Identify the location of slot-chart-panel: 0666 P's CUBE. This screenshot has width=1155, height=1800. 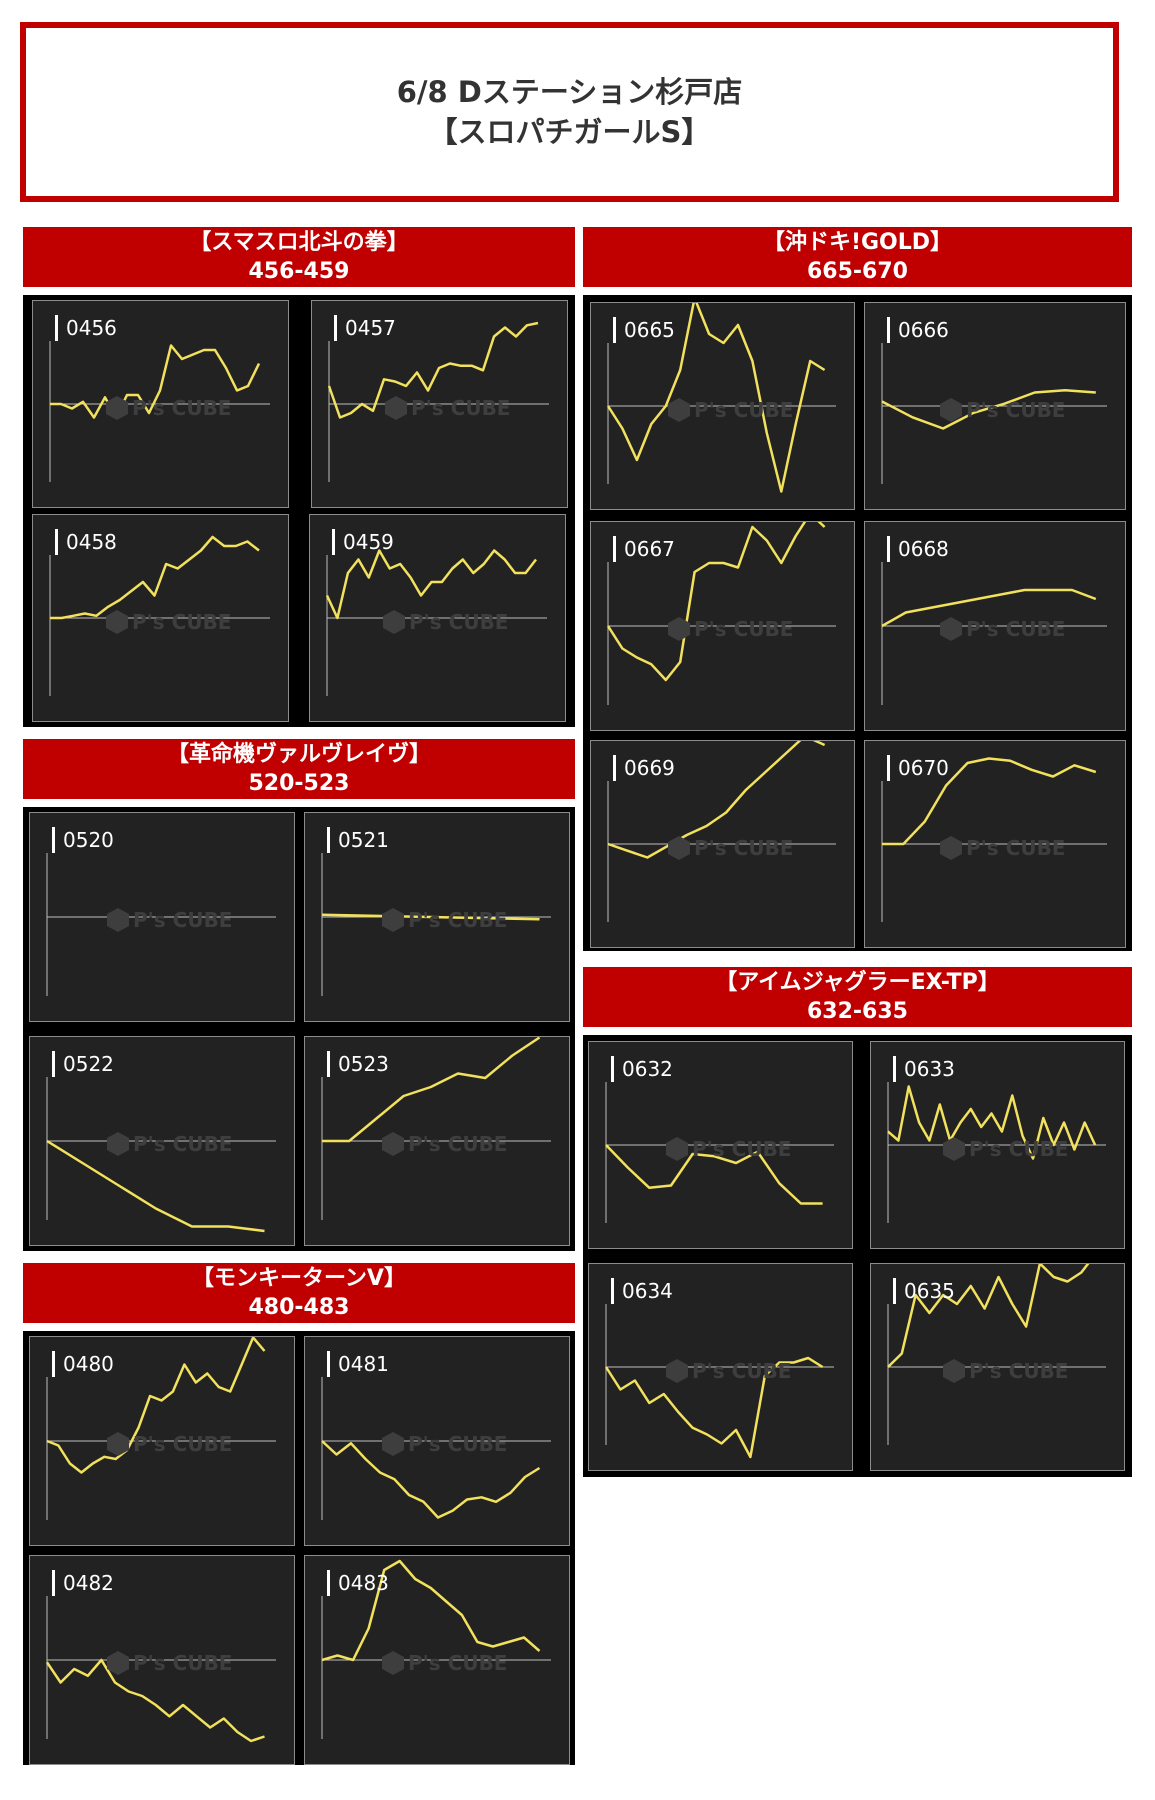
(995, 406).